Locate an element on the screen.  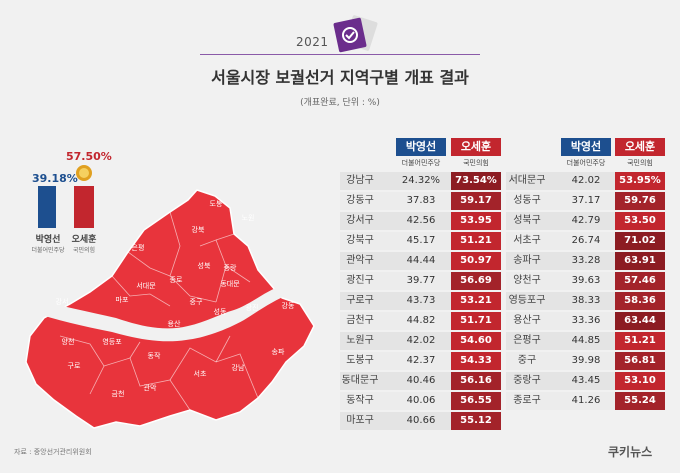
oh-value: 53.95% is located at coordinates (640, 181).